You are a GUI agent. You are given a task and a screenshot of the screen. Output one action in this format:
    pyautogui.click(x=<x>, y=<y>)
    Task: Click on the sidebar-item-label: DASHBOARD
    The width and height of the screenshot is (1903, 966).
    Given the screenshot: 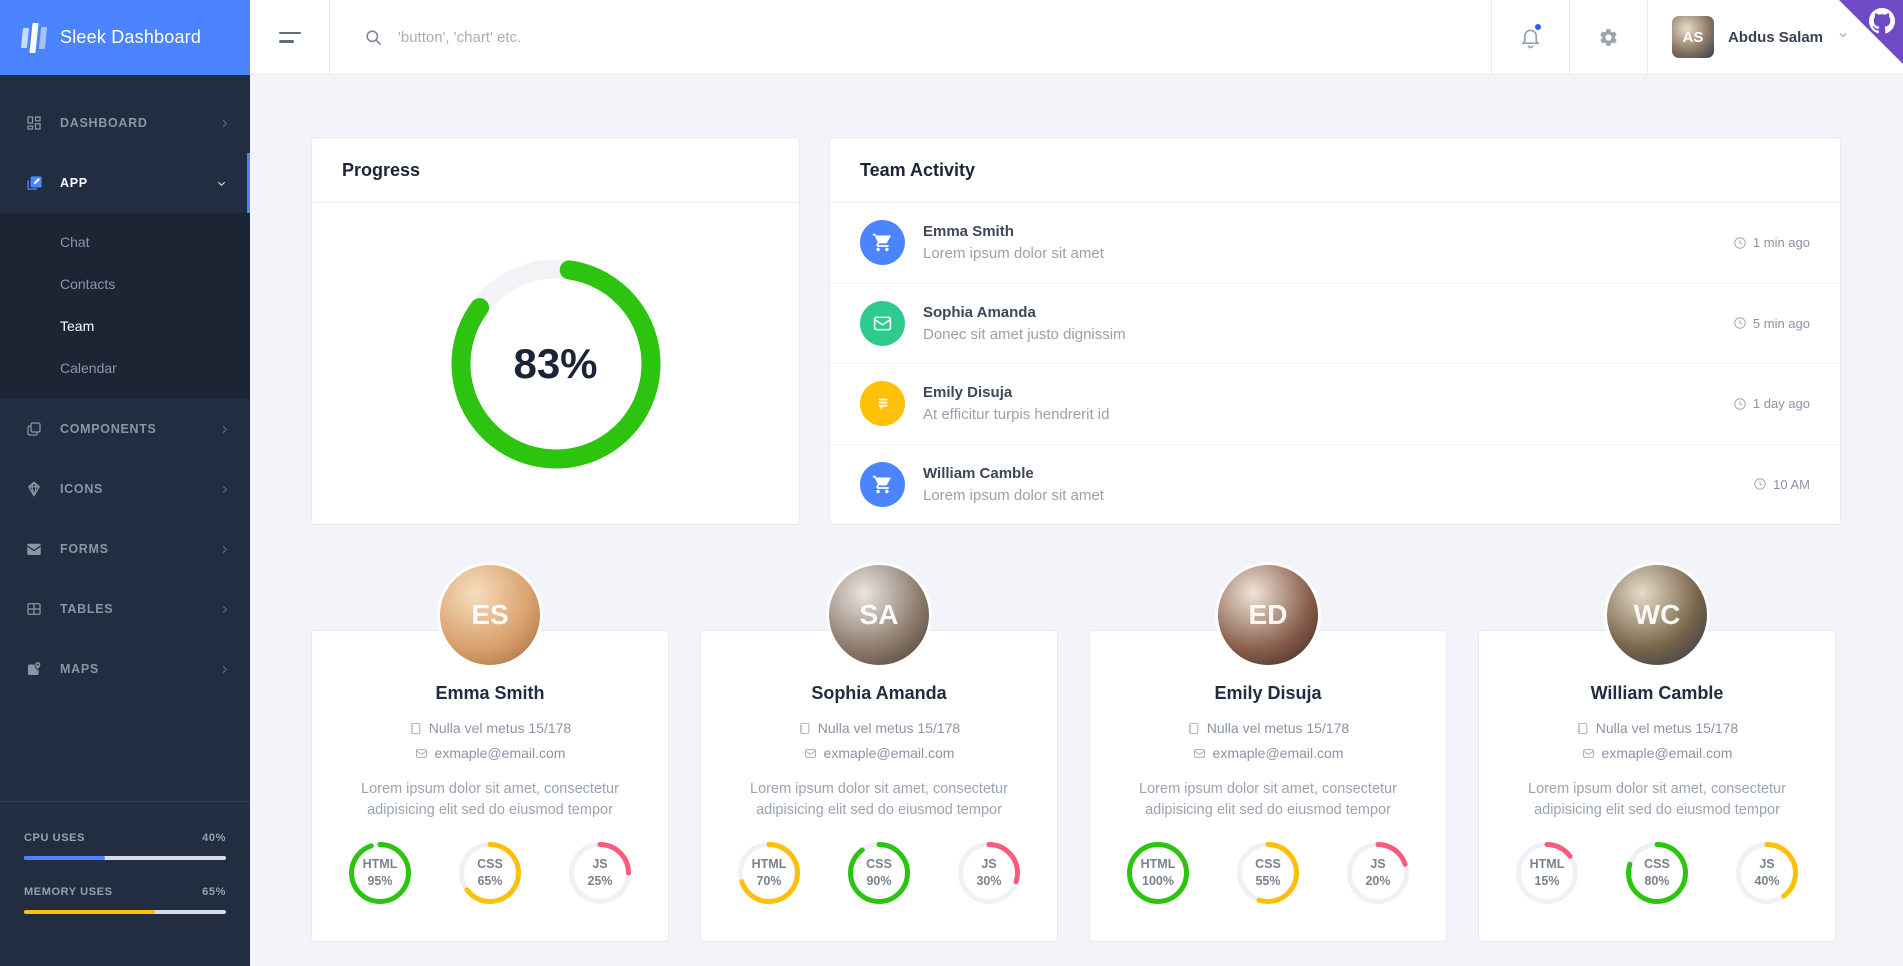 What is the action you would take?
    pyautogui.click(x=104, y=123)
    